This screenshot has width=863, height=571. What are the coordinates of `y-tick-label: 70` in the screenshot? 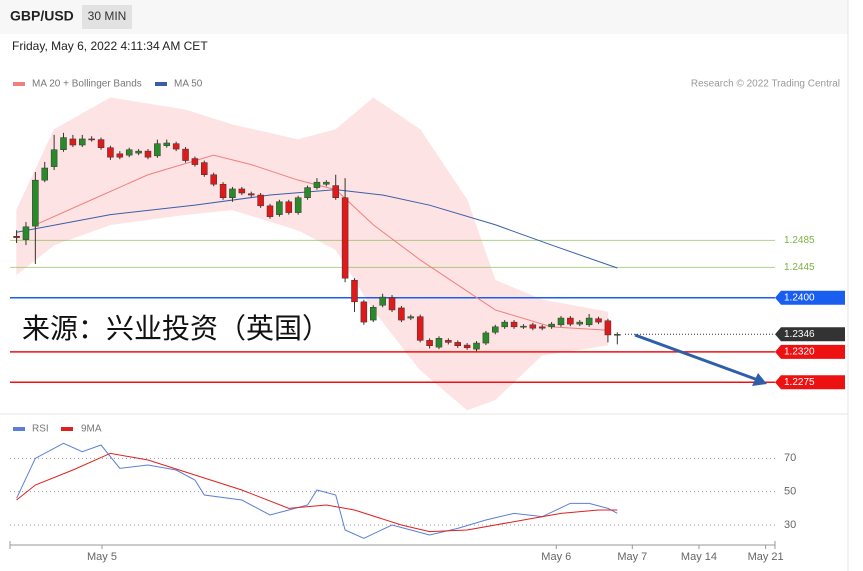 It's located at (790, 458).